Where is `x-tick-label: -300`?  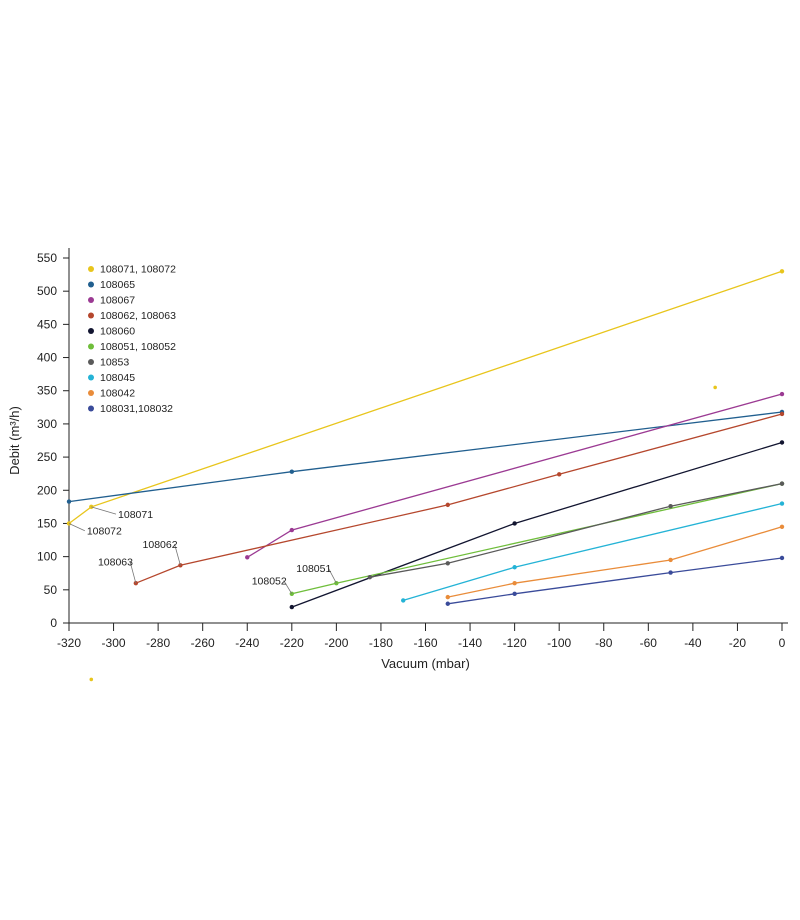
x-tick-label: -300 is located at coordinates (114, 643).